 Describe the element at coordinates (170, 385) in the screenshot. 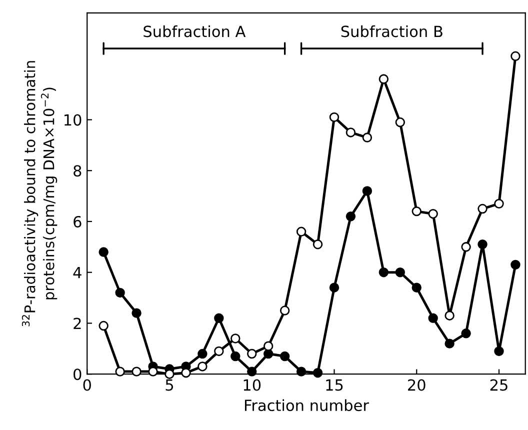

I see `x-tick-label: 5` at that location.